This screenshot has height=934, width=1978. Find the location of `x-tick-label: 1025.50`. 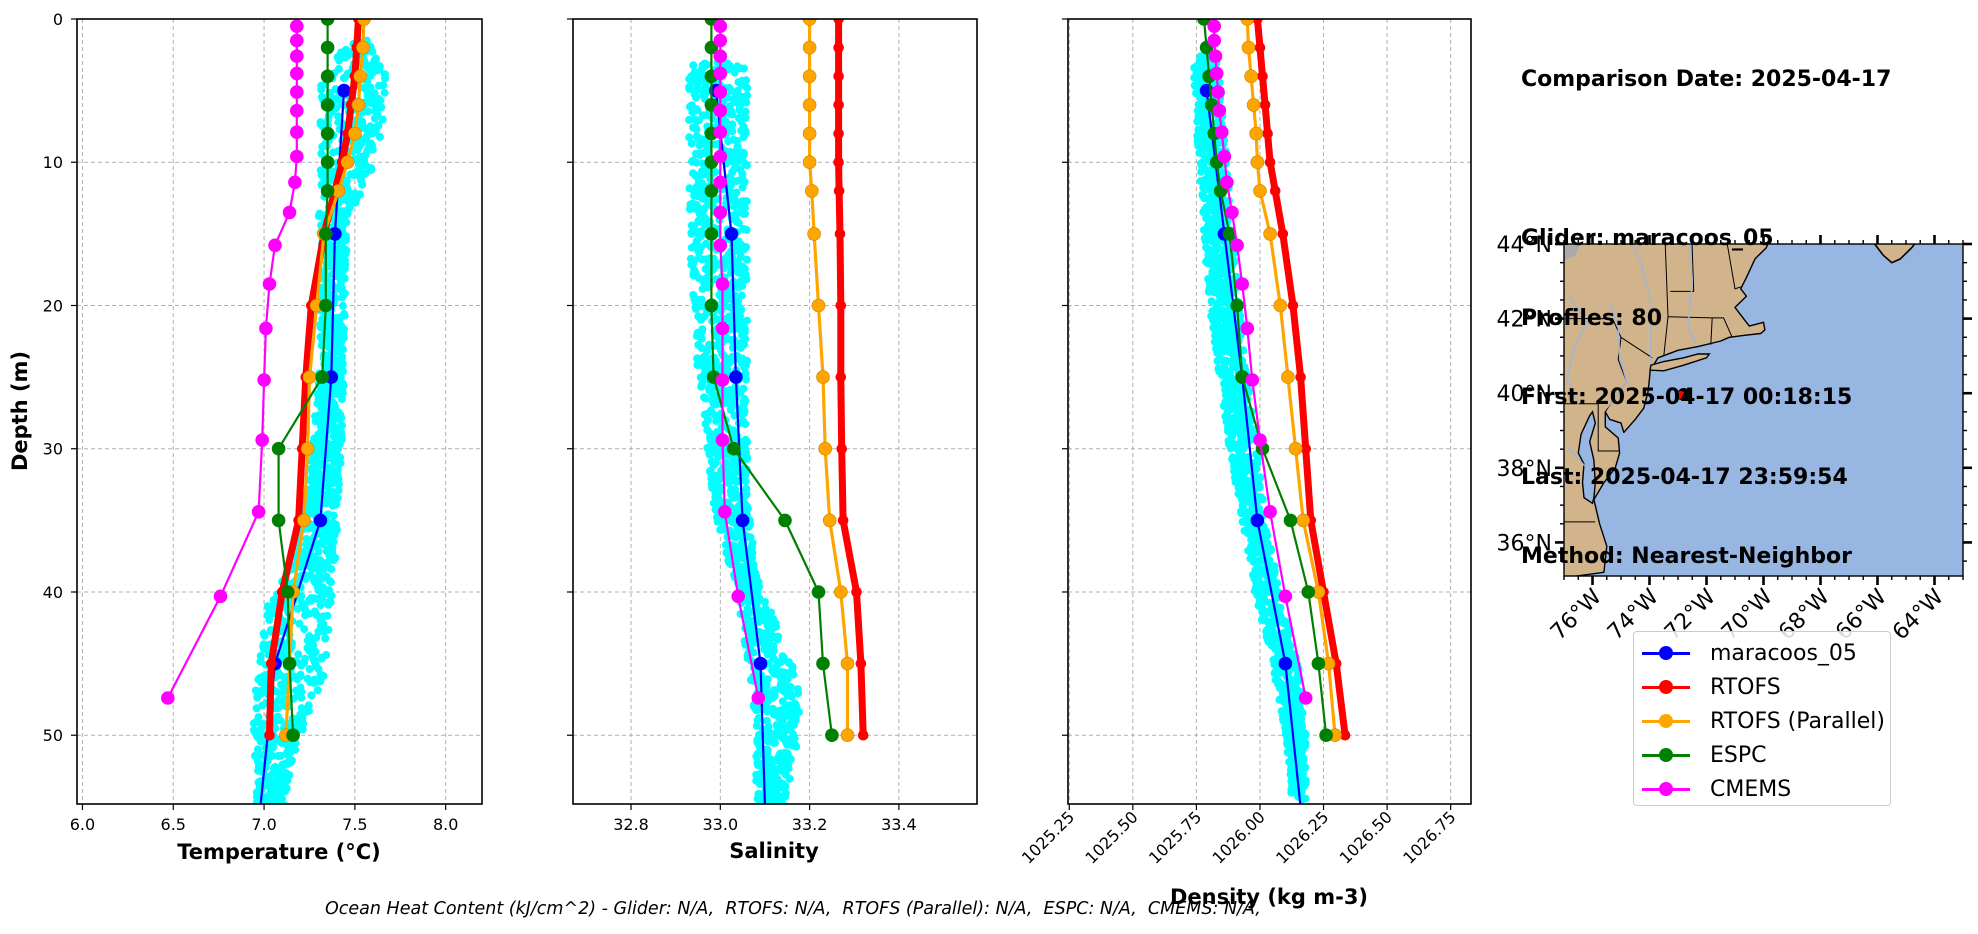

x-tick-label: 1025.50 is located at coordinates (1111, 837).